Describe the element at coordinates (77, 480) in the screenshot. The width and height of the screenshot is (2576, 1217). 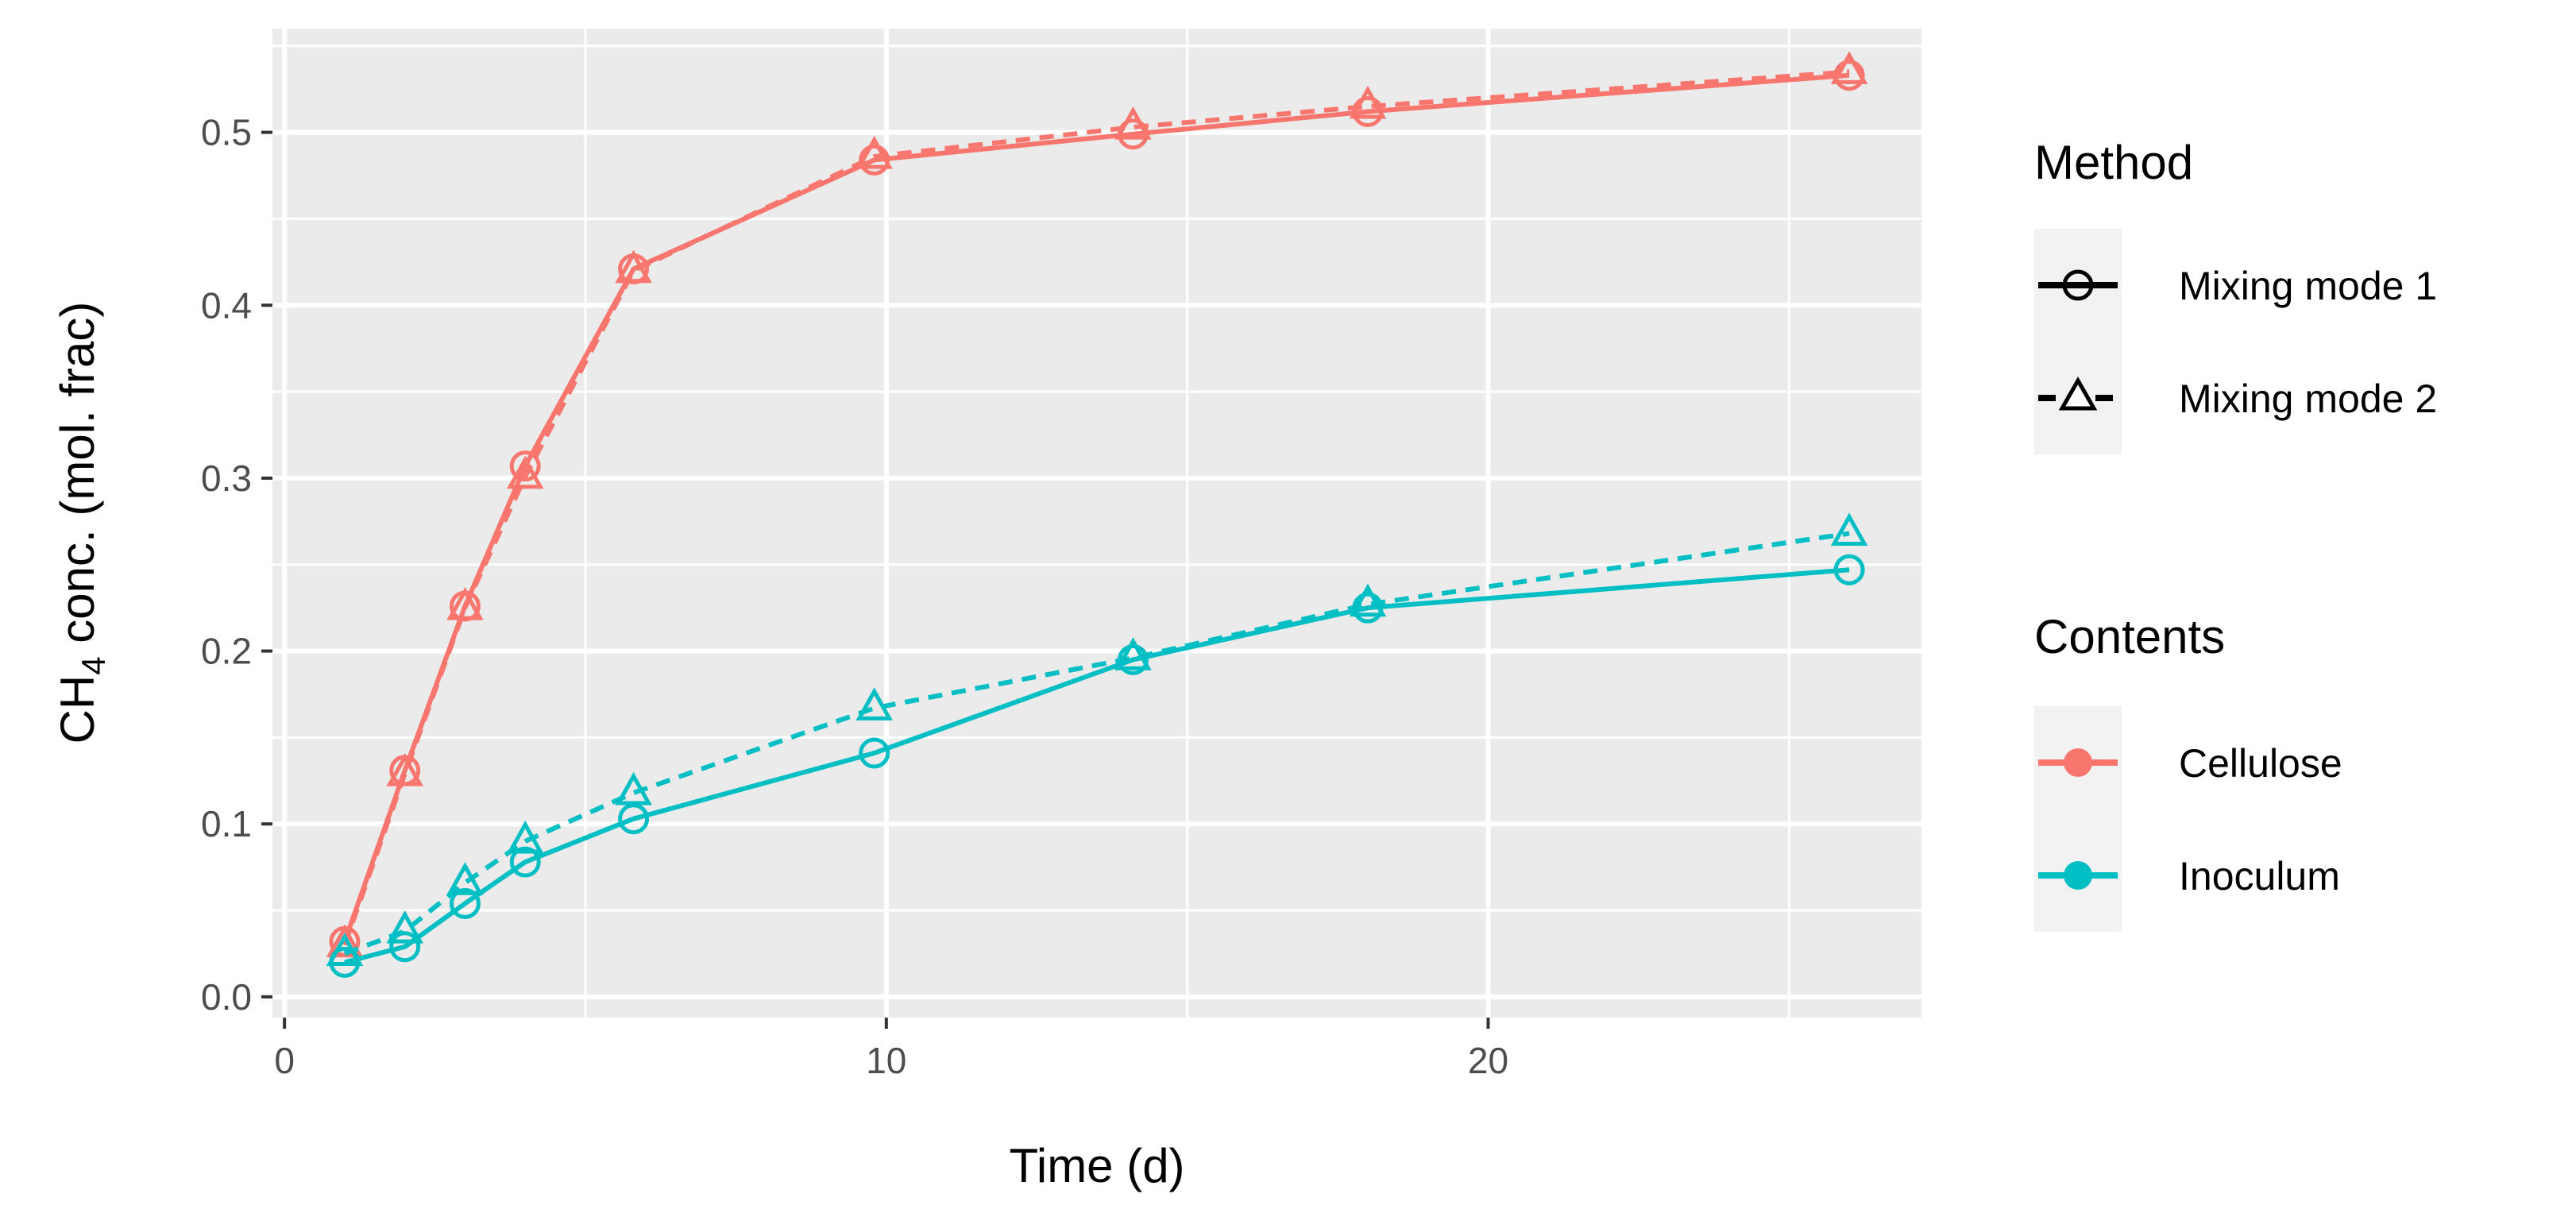
I see `y-axis-title-suffix: conc. (mol. frac)` at that location.